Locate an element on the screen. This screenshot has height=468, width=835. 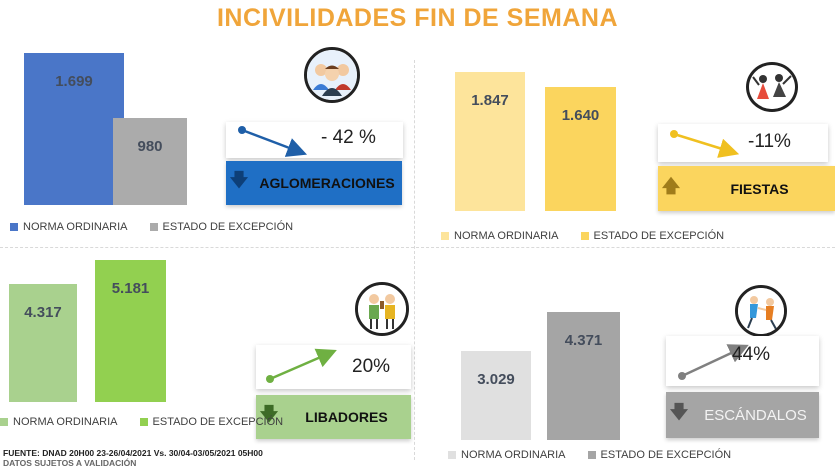
change-value: -11% is located at coordinates (769, 141).